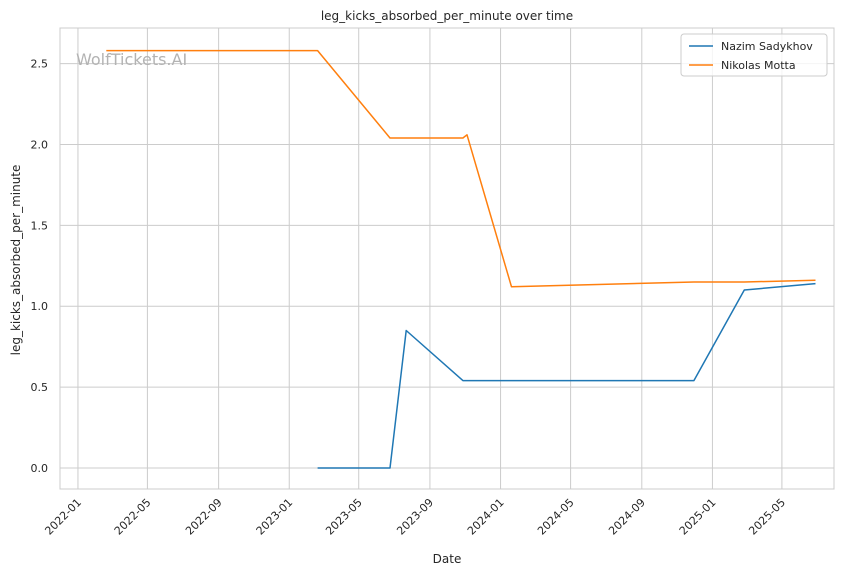  What do you see at coordinates (758, 65) in the screenshot?
I see `legend-label: Nikolas Motta` at bounding box center [758, 65].